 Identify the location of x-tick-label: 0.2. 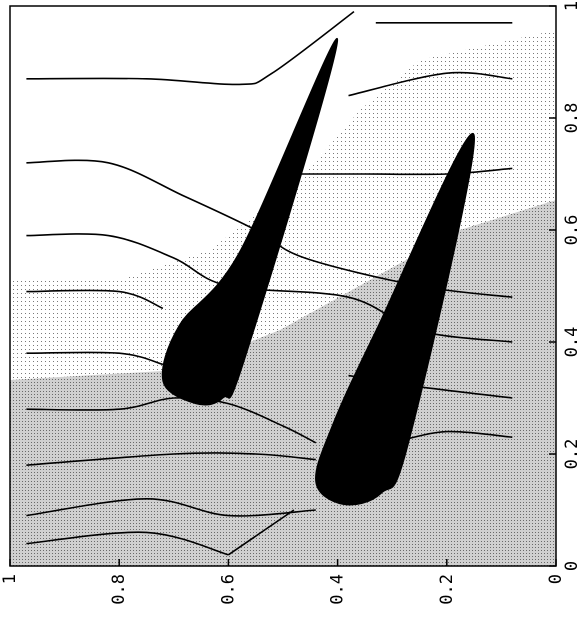
(447, 589).